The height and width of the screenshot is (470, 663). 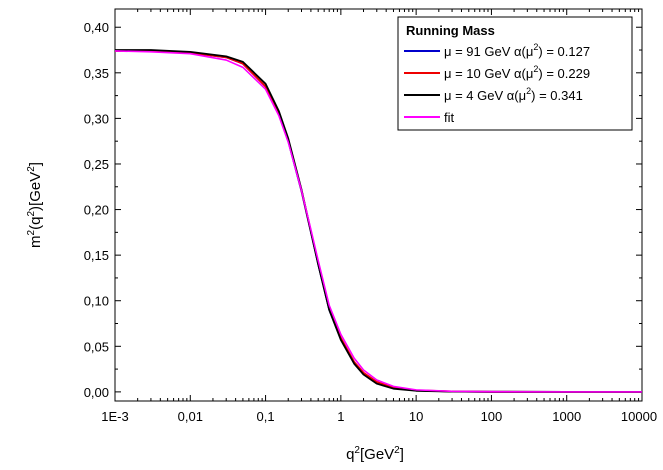 I want to click on x-tick-label: 0,1, so click(x=266, y=416).